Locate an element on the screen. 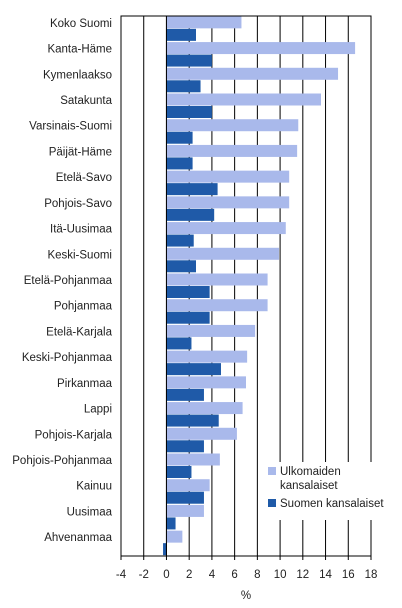 The image size is (402, 608). x-tick-label: 2 is located at coordinates (189, 575).